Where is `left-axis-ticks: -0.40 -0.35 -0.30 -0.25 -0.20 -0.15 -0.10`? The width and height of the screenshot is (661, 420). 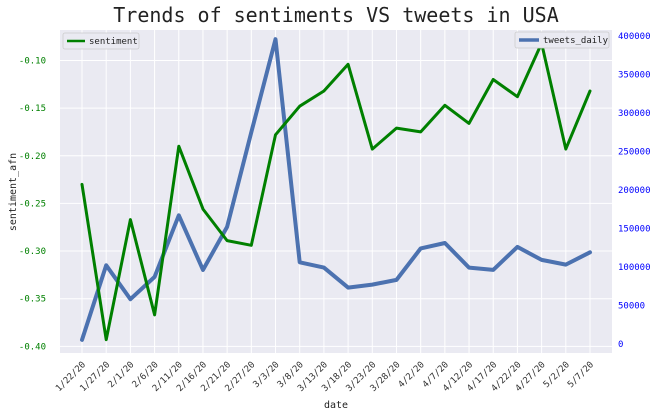 left-axis-ticks: -0.40 -0.35 -0.30 -0.25 -0.20 -0.15 -0.10 is located at coordinates (32, 204).